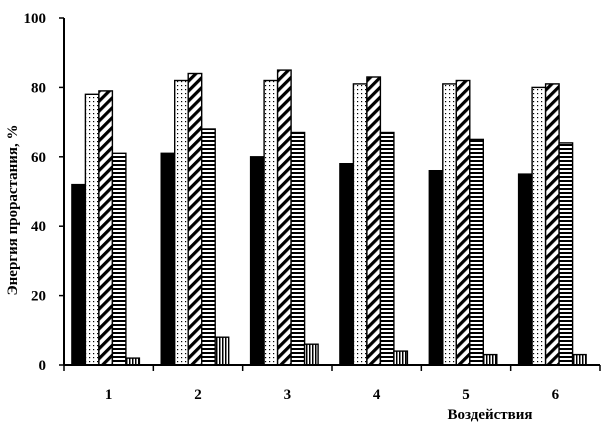 The width and height of the screenshot is (606, 424). Describe the element at coordinates (38, 88) in the screenshot. I see `y-tick-label: 80` at that location.